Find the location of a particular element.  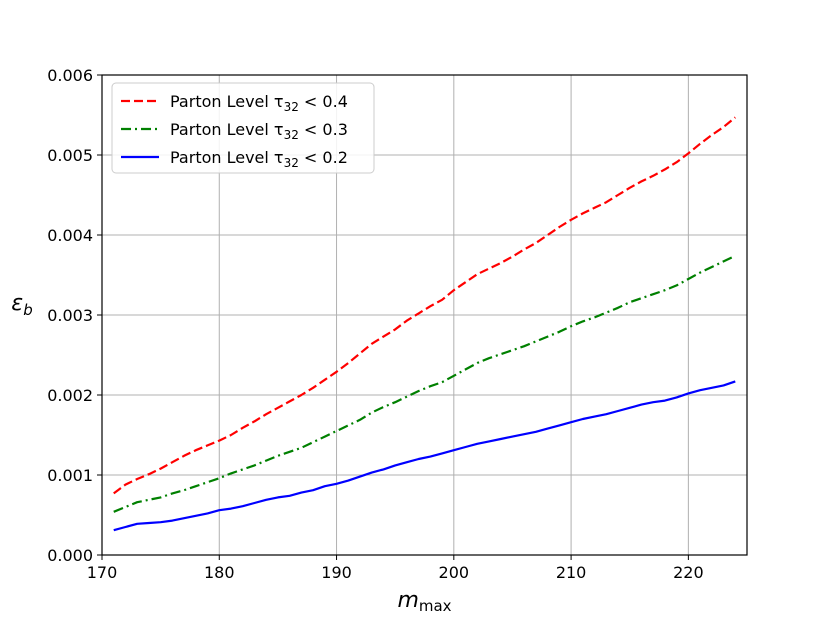

x-tick-label: 190 is located at coordinates (336, 572).